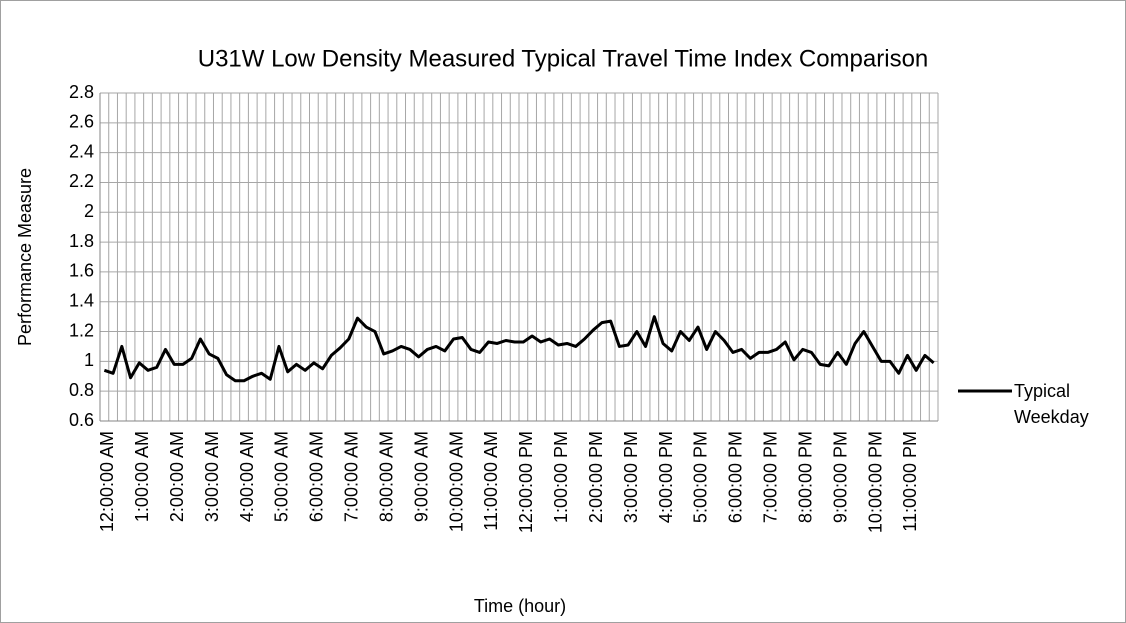  I want to click on x-tick-label: 6:00:00 AM, so click(317, 476).